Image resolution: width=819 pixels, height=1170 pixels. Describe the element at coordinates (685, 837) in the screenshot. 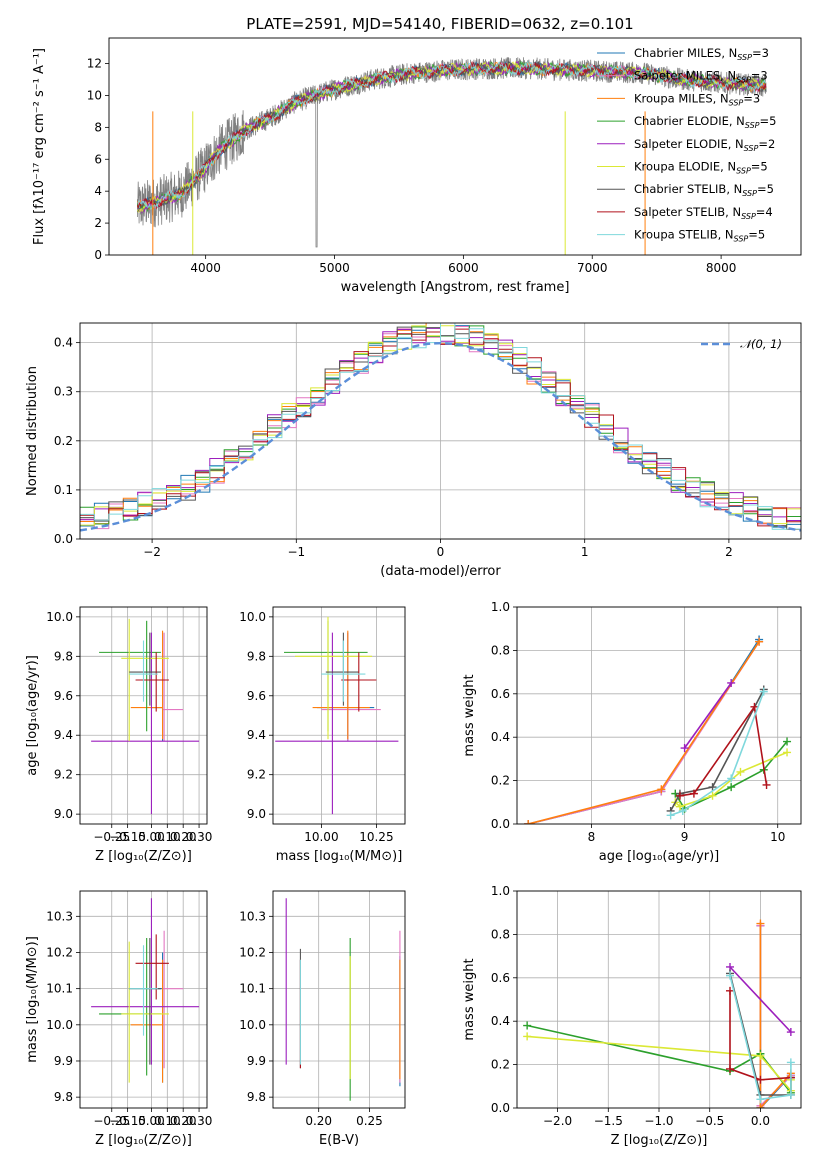

I see `x-tick-label: 9` at that location.